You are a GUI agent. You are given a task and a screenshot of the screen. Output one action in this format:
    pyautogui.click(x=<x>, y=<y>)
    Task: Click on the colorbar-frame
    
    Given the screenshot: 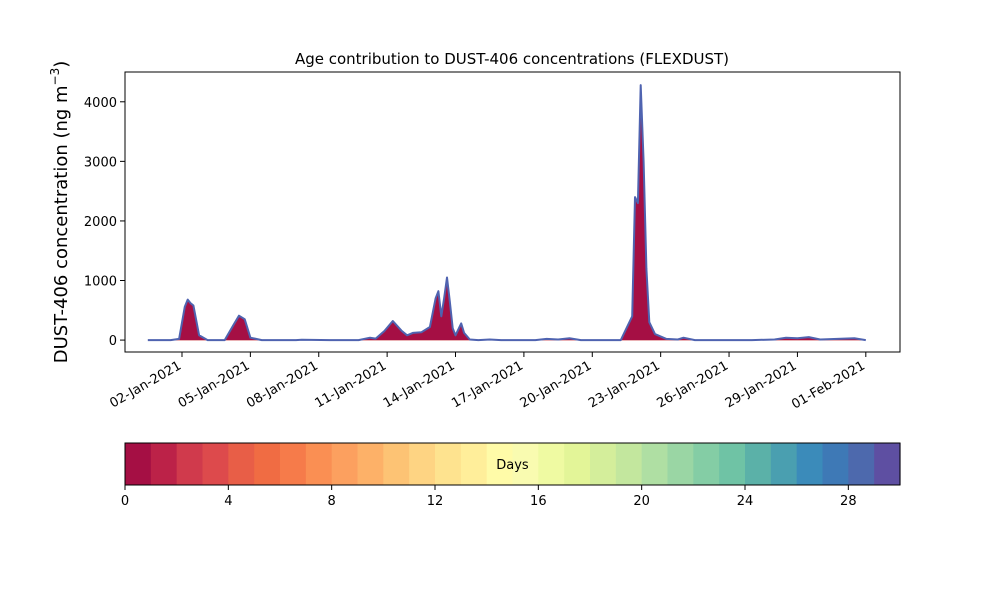 What is the action you would take?
    pyautogui.click(x=512, y=464)
    